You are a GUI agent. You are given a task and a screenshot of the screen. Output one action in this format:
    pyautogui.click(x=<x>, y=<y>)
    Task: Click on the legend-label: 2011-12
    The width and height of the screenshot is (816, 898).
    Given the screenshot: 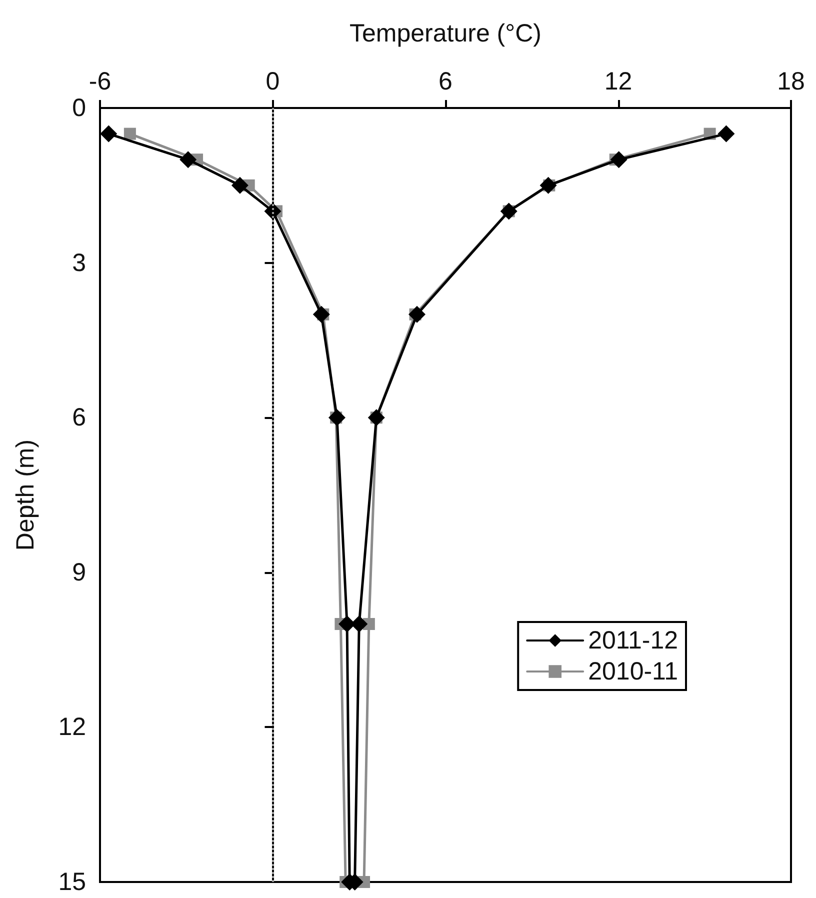 What is the action you would take?
    pyautogui.click(x=633, y=640)
    